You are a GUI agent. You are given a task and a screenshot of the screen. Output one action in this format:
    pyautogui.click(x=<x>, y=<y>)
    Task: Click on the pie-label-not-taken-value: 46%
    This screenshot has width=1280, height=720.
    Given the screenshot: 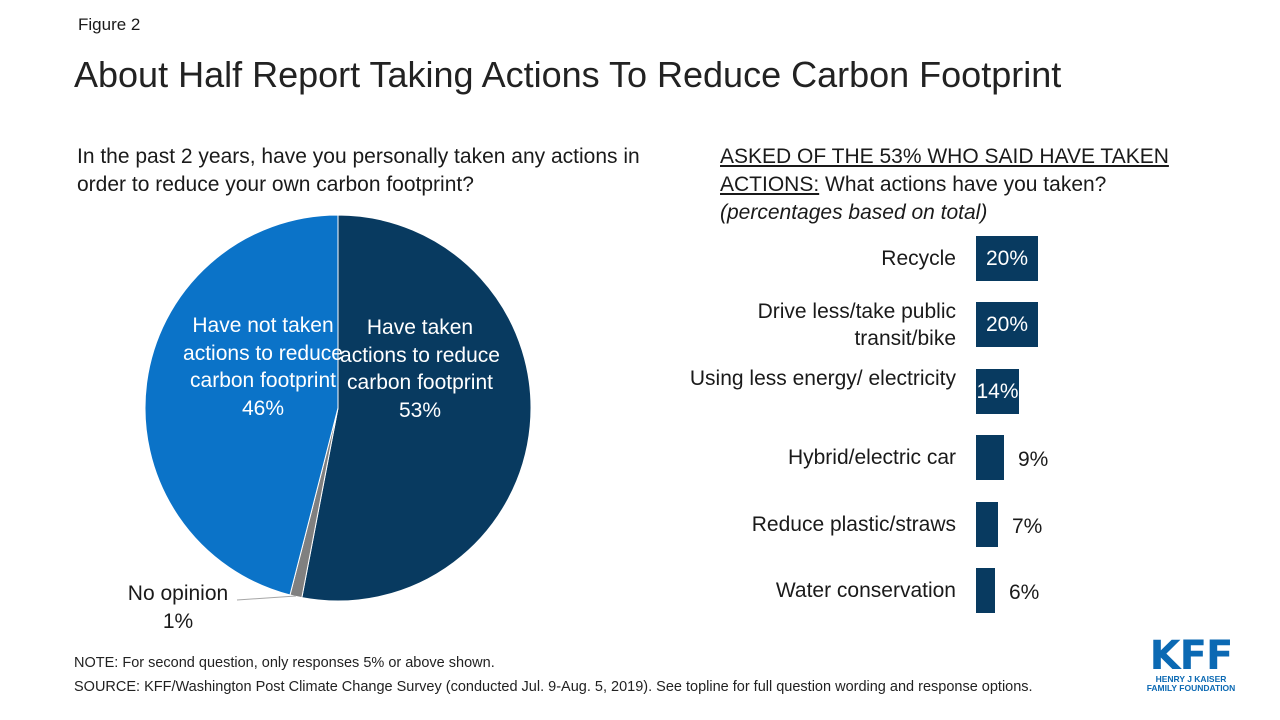 What is the action you would take?
    pyautogui.click(x=263, y=408)
    